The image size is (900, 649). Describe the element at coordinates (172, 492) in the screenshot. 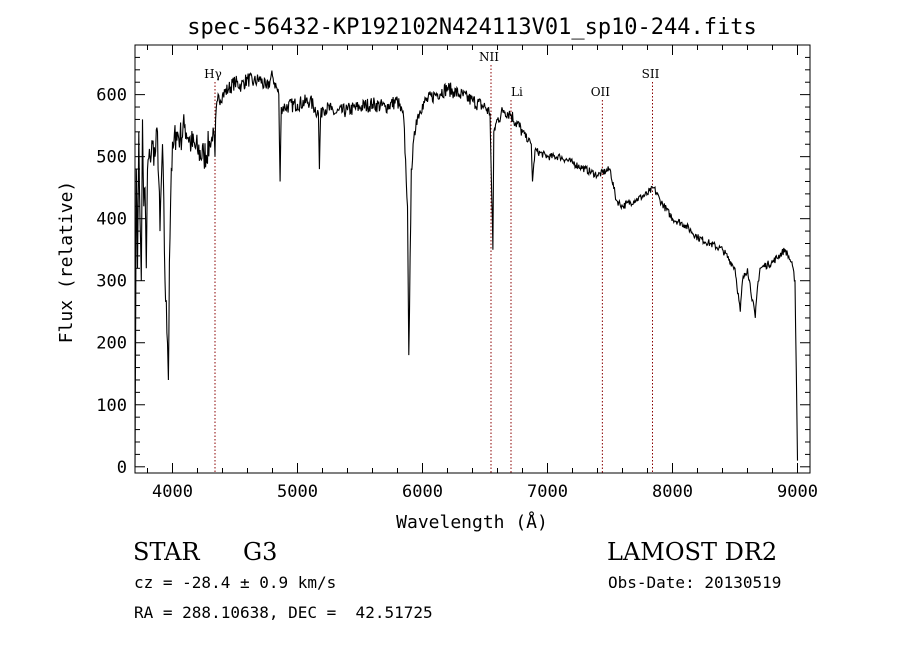

I see `x-tick-label: 4000` at that location.